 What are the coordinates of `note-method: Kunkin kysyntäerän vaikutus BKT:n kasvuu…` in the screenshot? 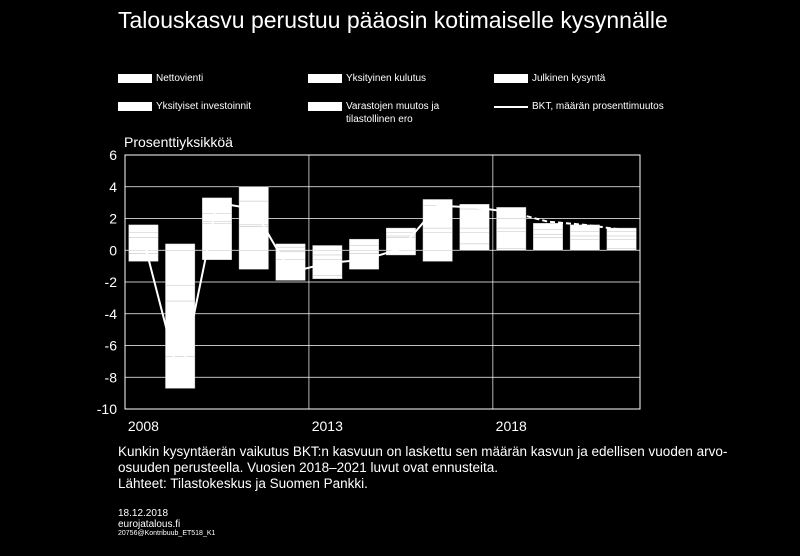 It's located at (423, 459).